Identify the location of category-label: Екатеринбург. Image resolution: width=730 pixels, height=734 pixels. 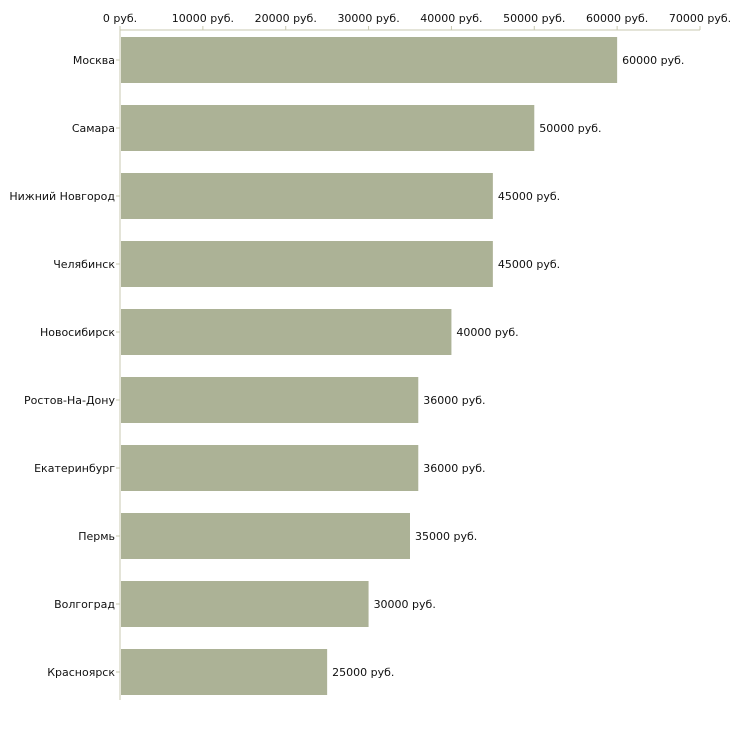
(74, 468).